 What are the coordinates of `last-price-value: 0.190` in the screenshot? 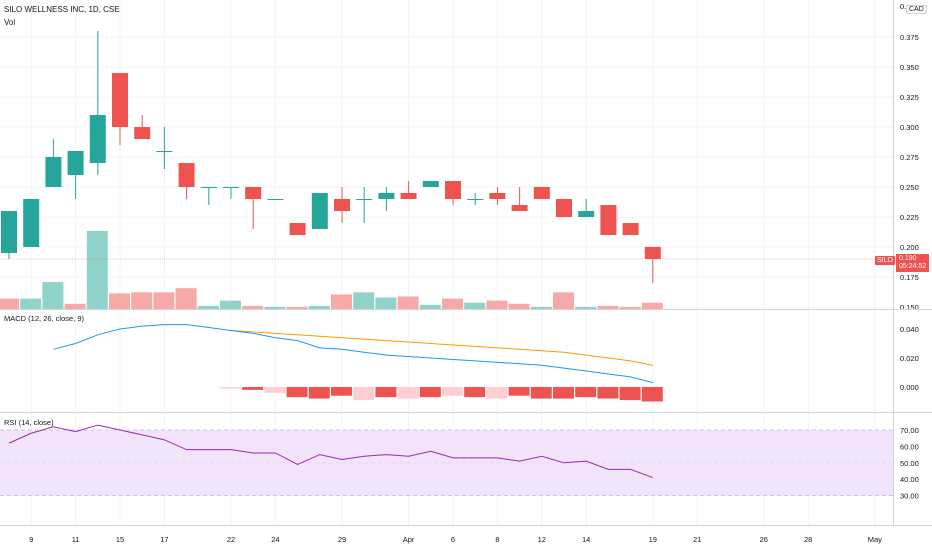 It's located at (908, 258).